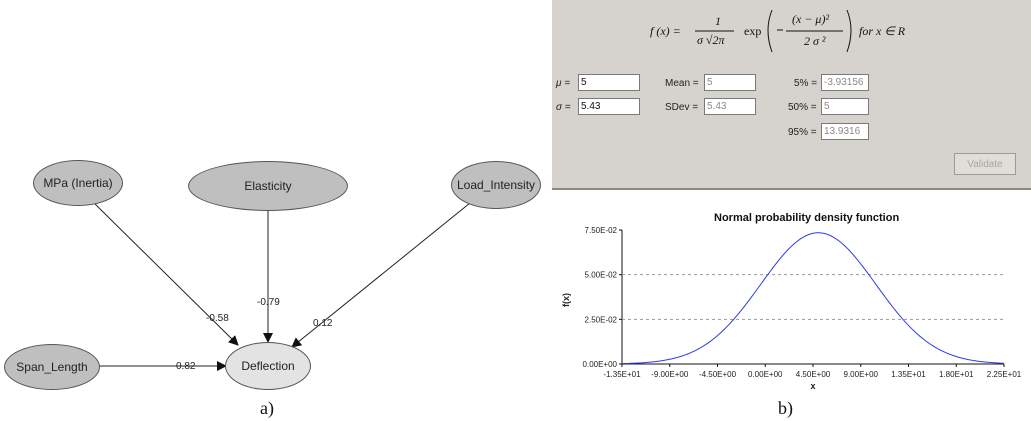 The height and width of the screenshot is (421, 1031). Describe the element at coordinates (753, 31) in the screenshot. I see `formula-exp: exp` at that location.